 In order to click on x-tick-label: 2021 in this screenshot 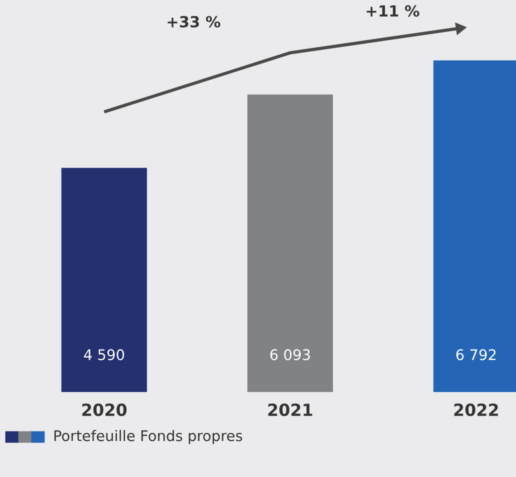, I will do `click(290, 410)`.